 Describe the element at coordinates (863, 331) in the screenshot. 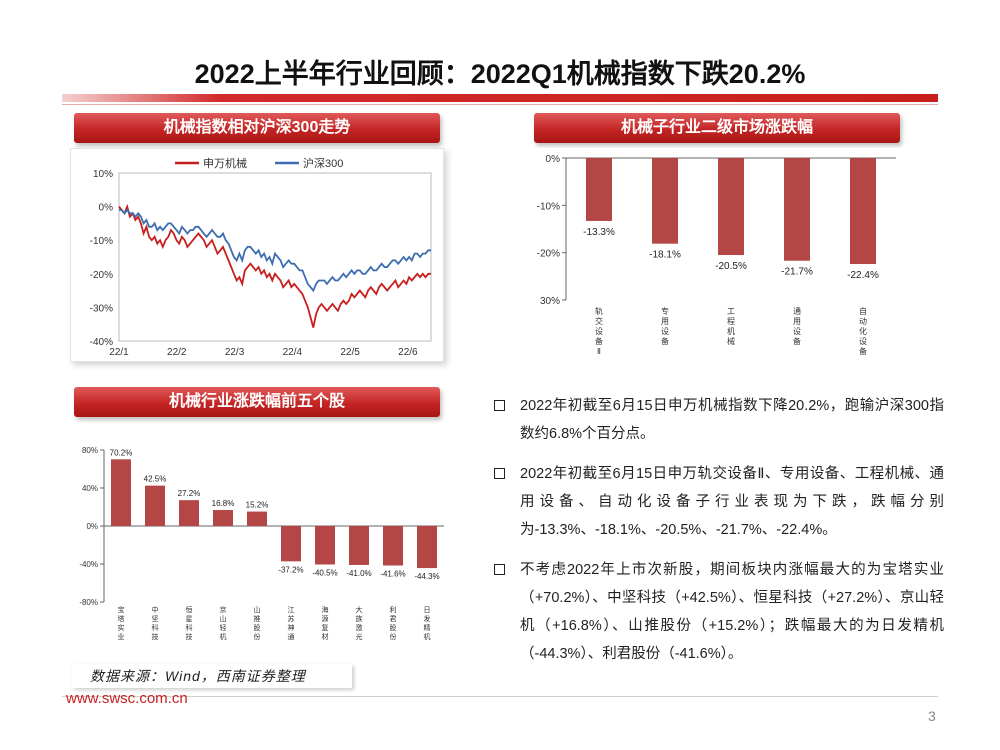

I see `category-label: 自动化设备` at that location.